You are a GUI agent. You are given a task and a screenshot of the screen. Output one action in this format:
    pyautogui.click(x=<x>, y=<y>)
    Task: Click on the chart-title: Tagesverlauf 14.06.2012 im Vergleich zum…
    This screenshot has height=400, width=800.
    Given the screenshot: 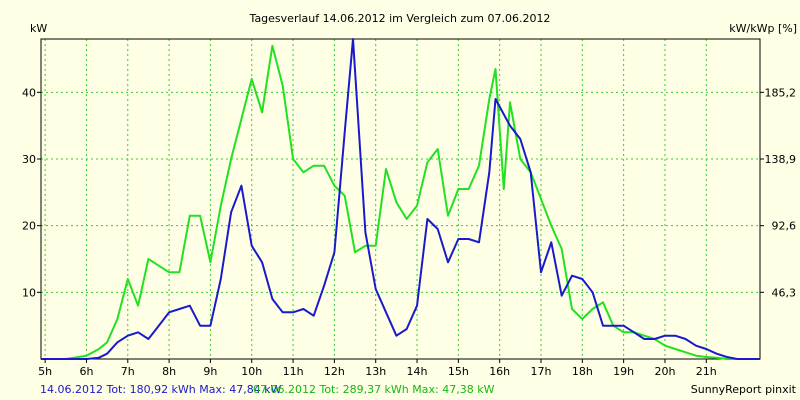 What is the action you would take?
    pyautogui.click(x=400, y=18)
    